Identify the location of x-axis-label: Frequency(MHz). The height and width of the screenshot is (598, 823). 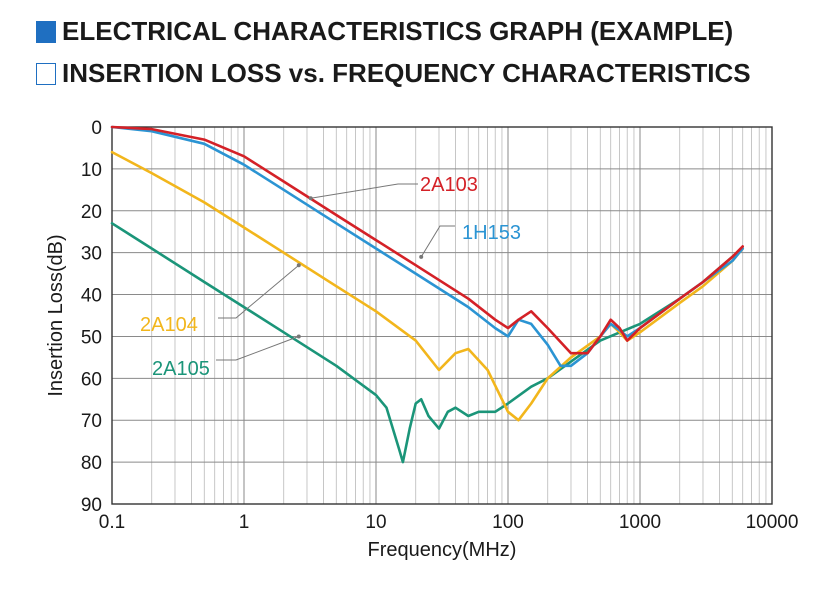
(442, 550).